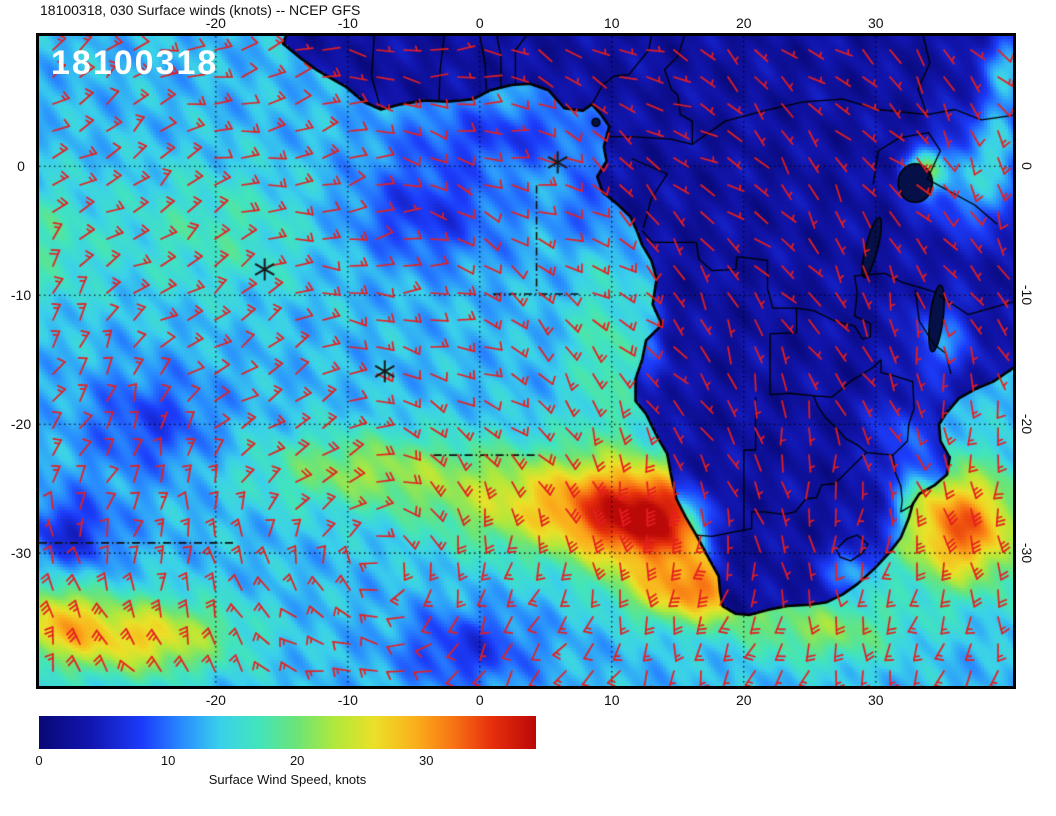 The image size is (1056, 816). Describe the element at coordinates (39, 760) in the screenshot. I see `colorbar-tick-label: 0` at that location.